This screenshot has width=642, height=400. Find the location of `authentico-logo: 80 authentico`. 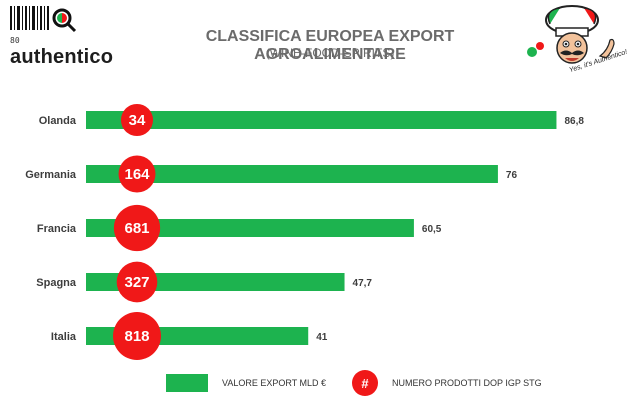

authentico-logo: 80 authentico is located at coordinates (65, 37).